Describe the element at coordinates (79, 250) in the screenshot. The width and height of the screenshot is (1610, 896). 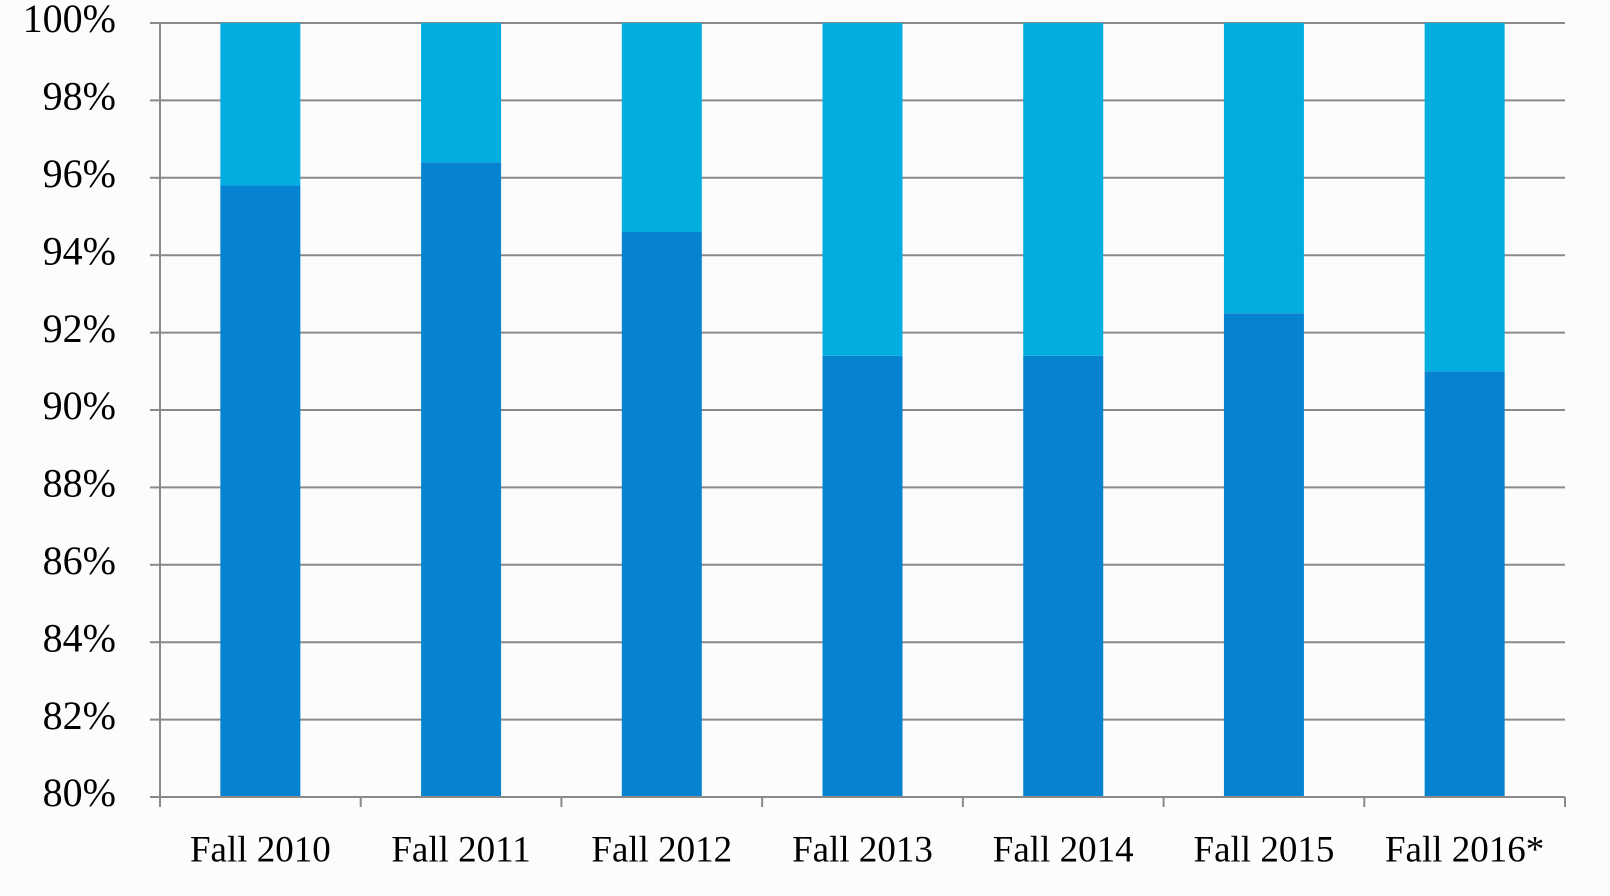
I see `y-tick-label: 94%` at that location.